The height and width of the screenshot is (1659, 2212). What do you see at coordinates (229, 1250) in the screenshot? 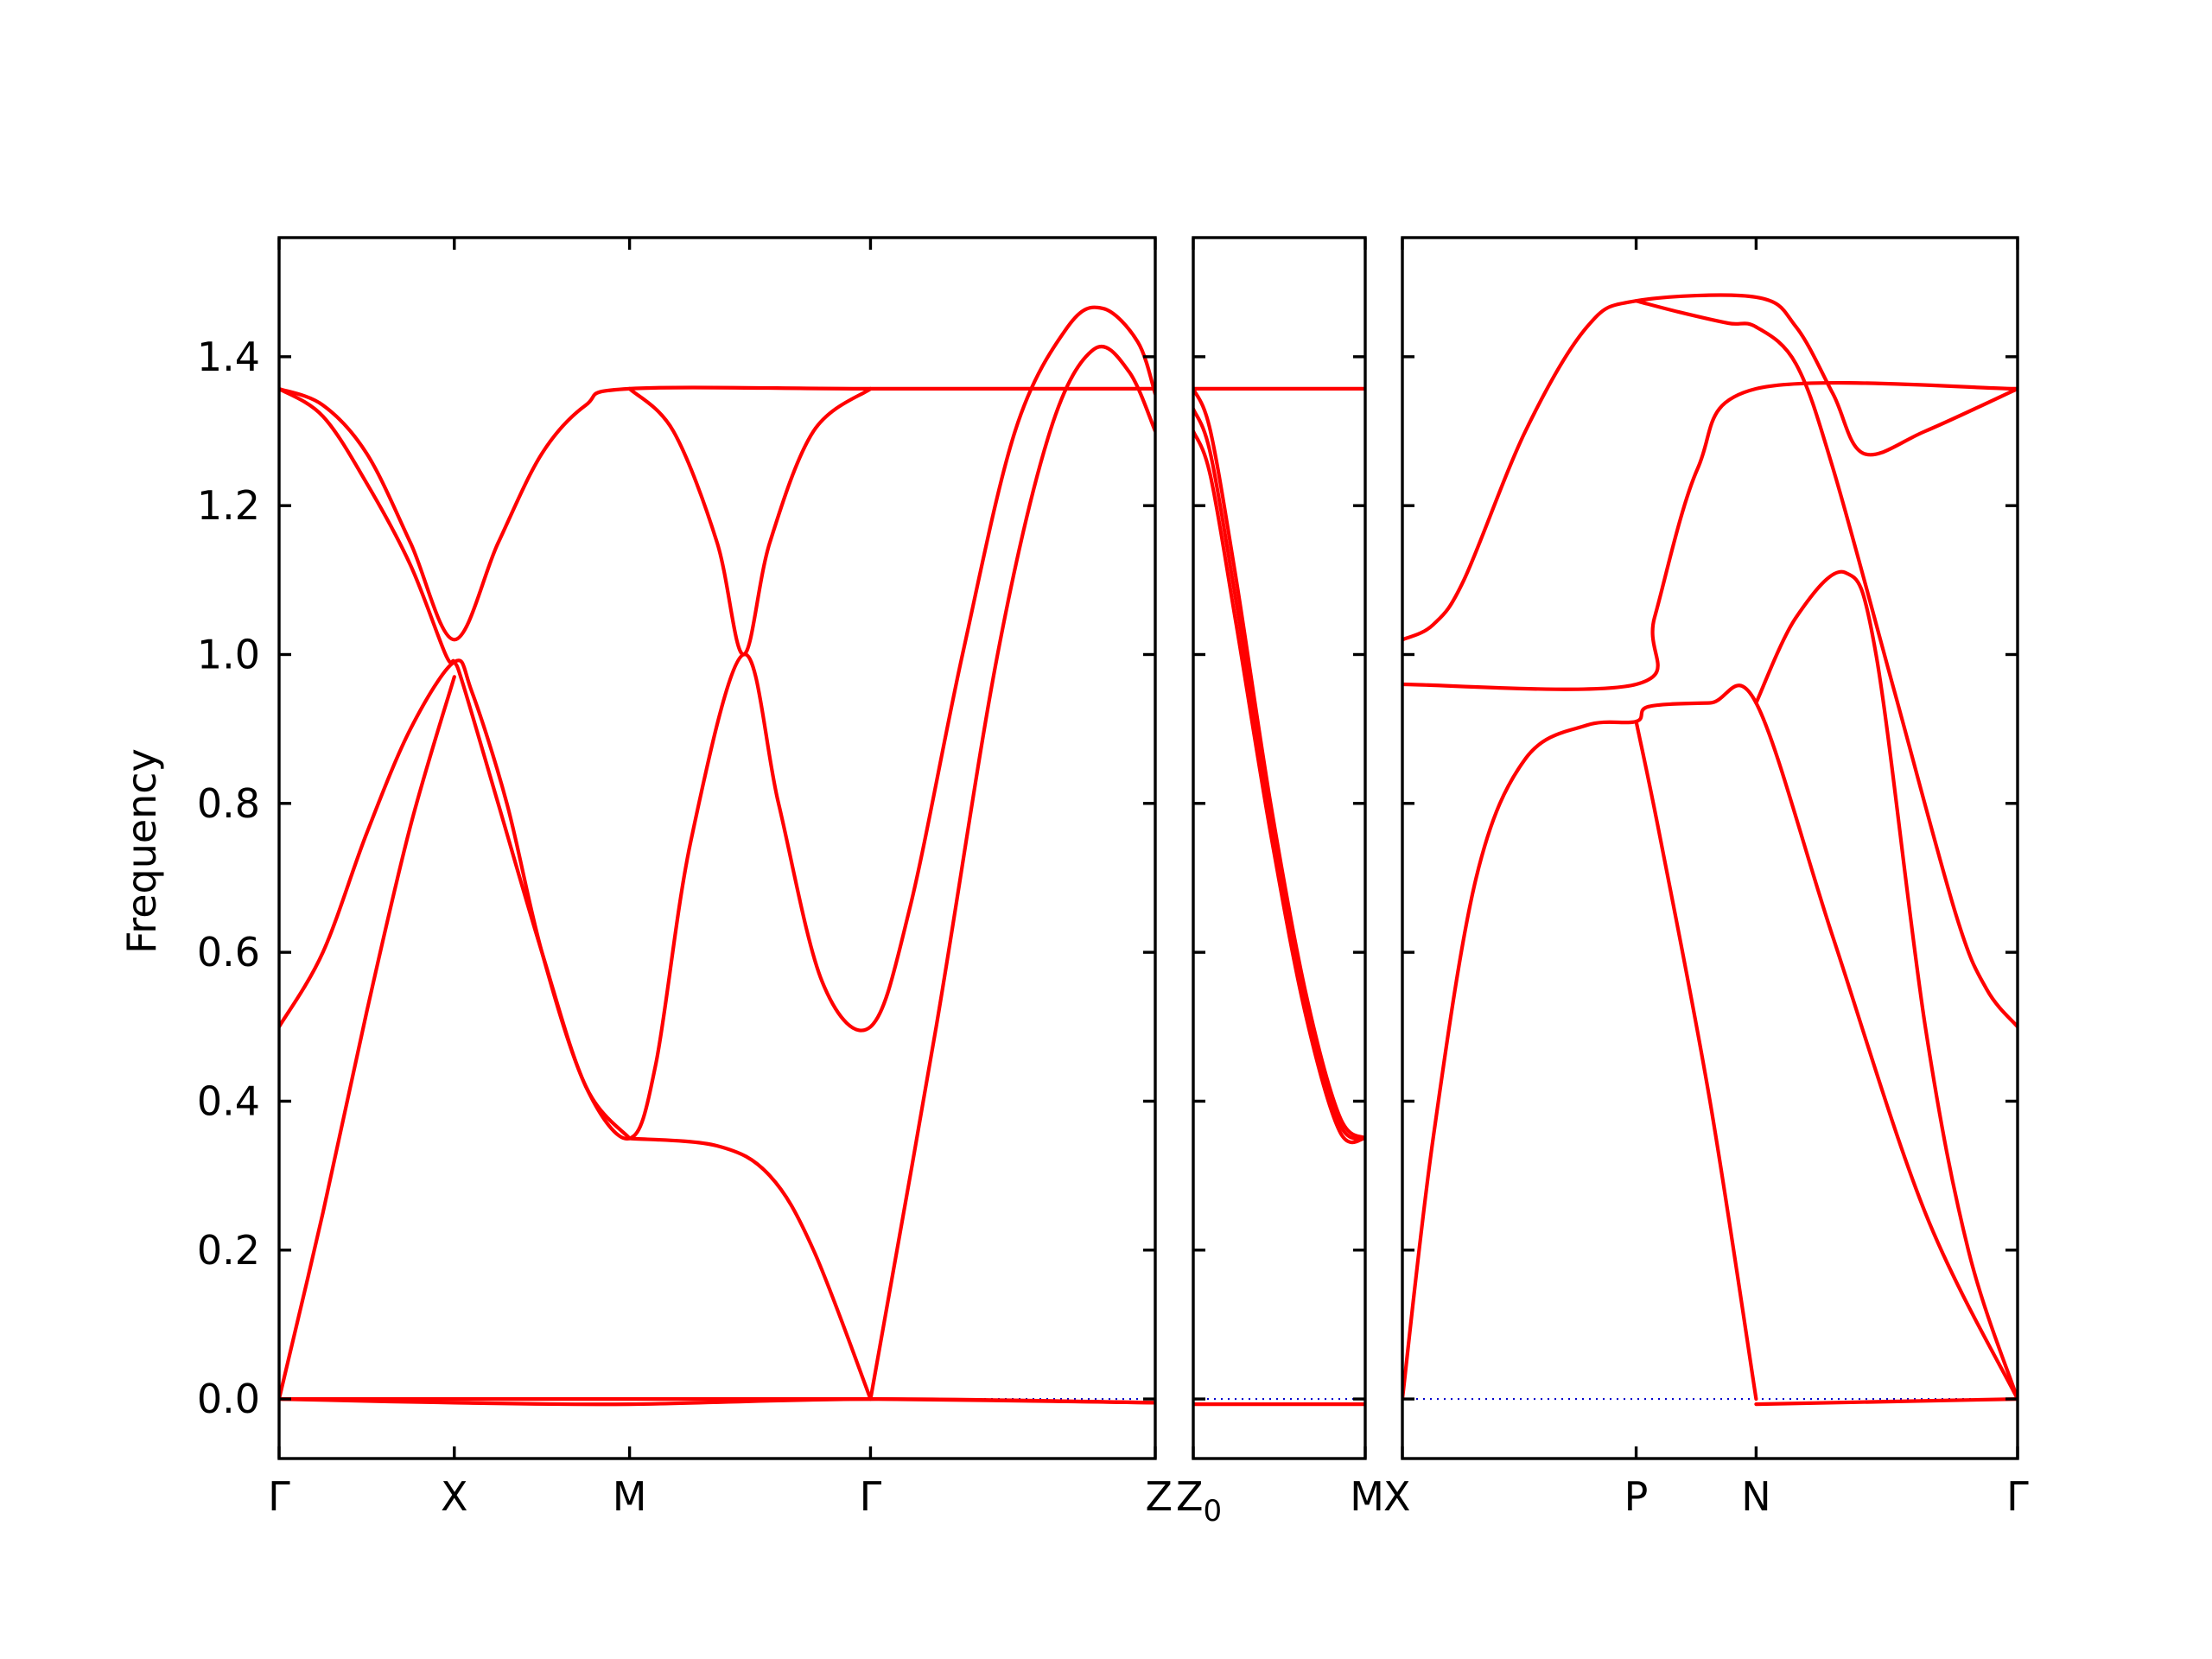
I see `y-tick-label: 0.2` at bounding box center [229, 1250].